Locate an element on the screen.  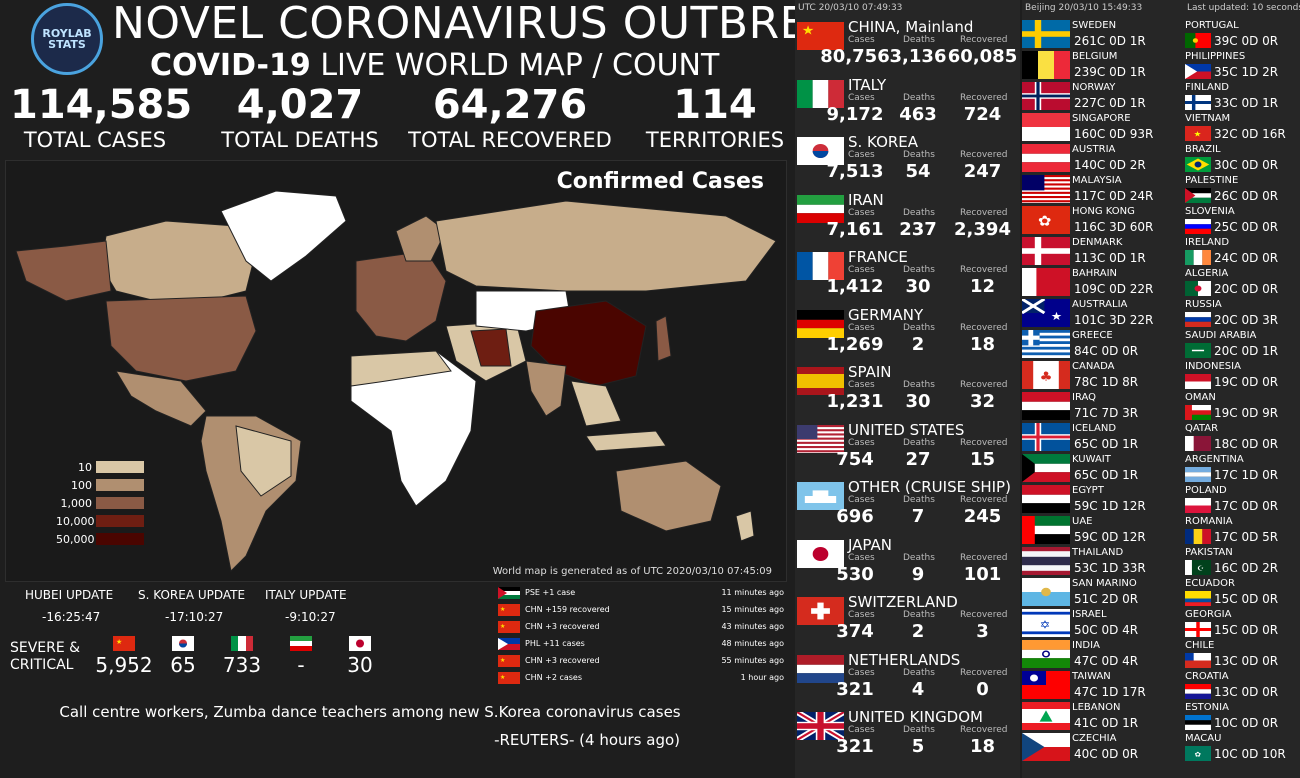
country-row: JAPAN Cases Deaths Recovered 530 9 101 is located at coordinates (907, 564).